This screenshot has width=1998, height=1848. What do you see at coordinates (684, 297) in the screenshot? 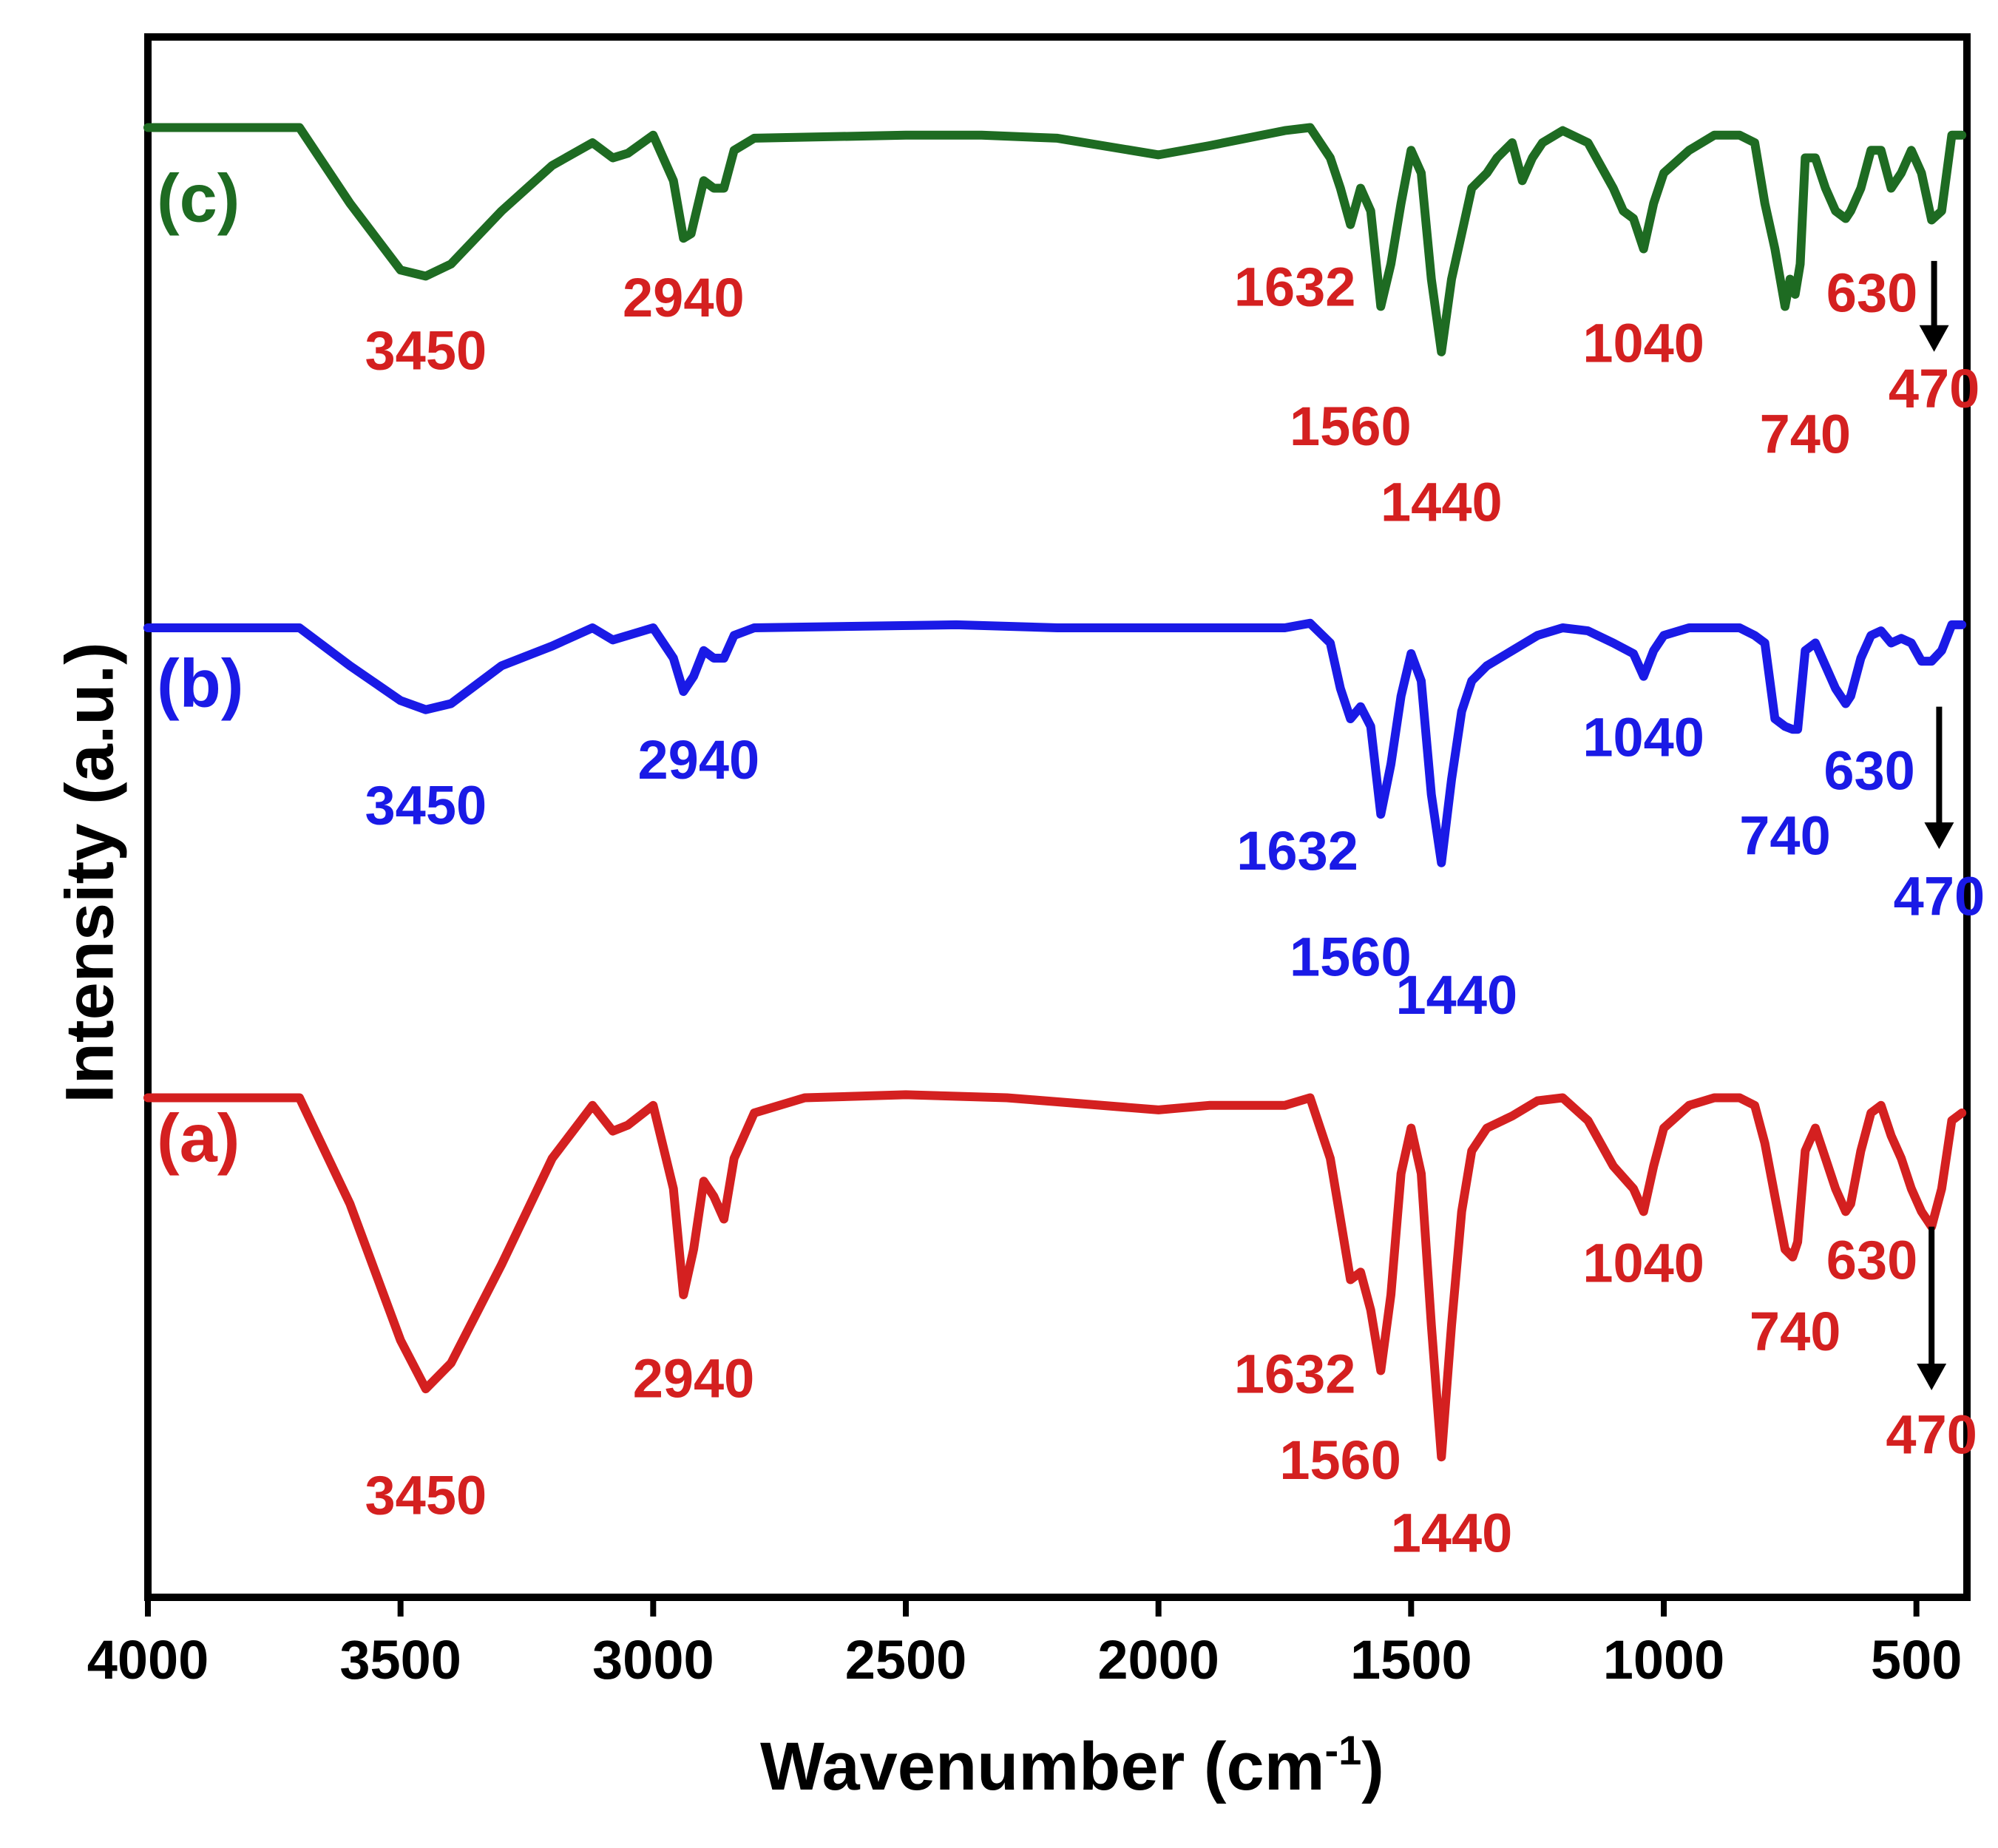
I see `peak-label-c-2940: 2940` at bounding box center [684, 297].